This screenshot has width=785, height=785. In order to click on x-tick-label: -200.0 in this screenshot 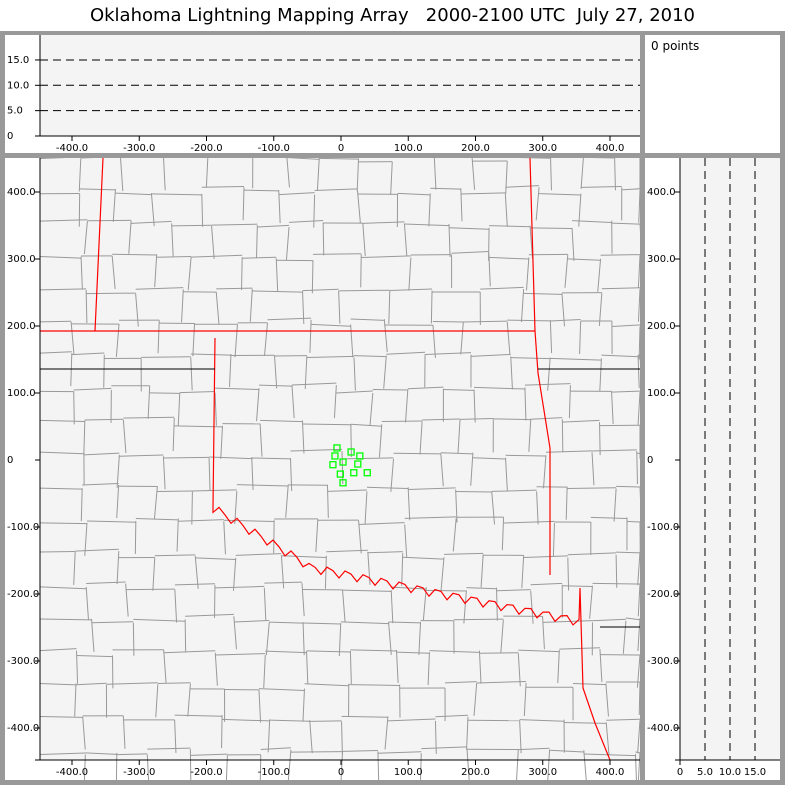, I will do `click(206, 772)`.